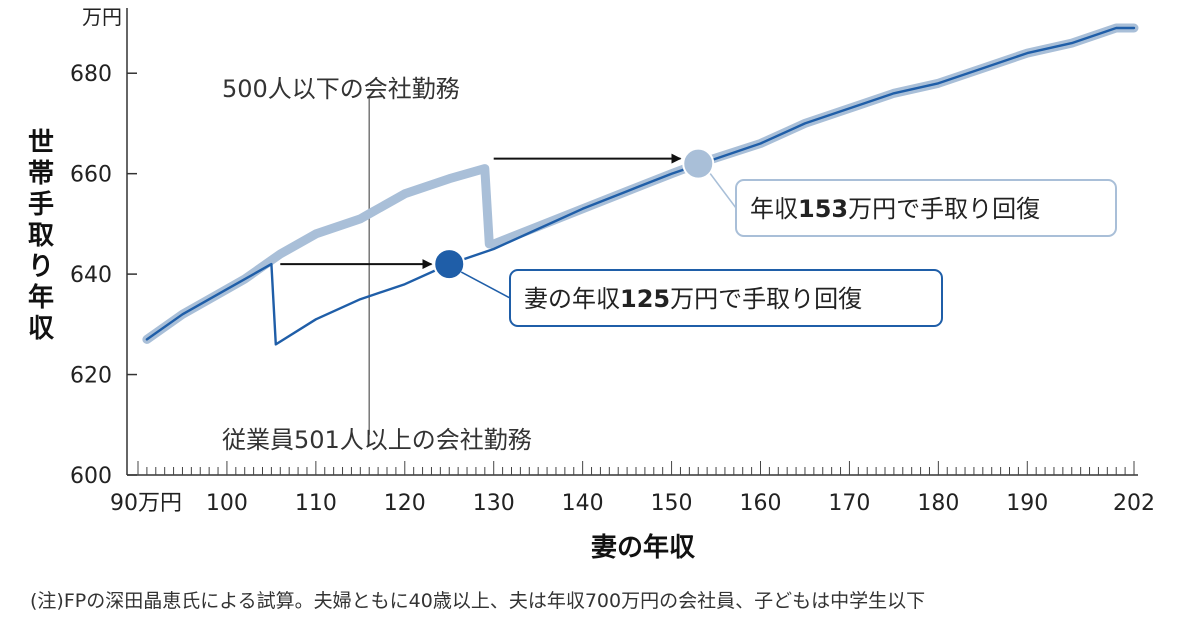 This screenshot has height=628, width=1200. I want to click on callout-text-part: 125, so click(645, 299).